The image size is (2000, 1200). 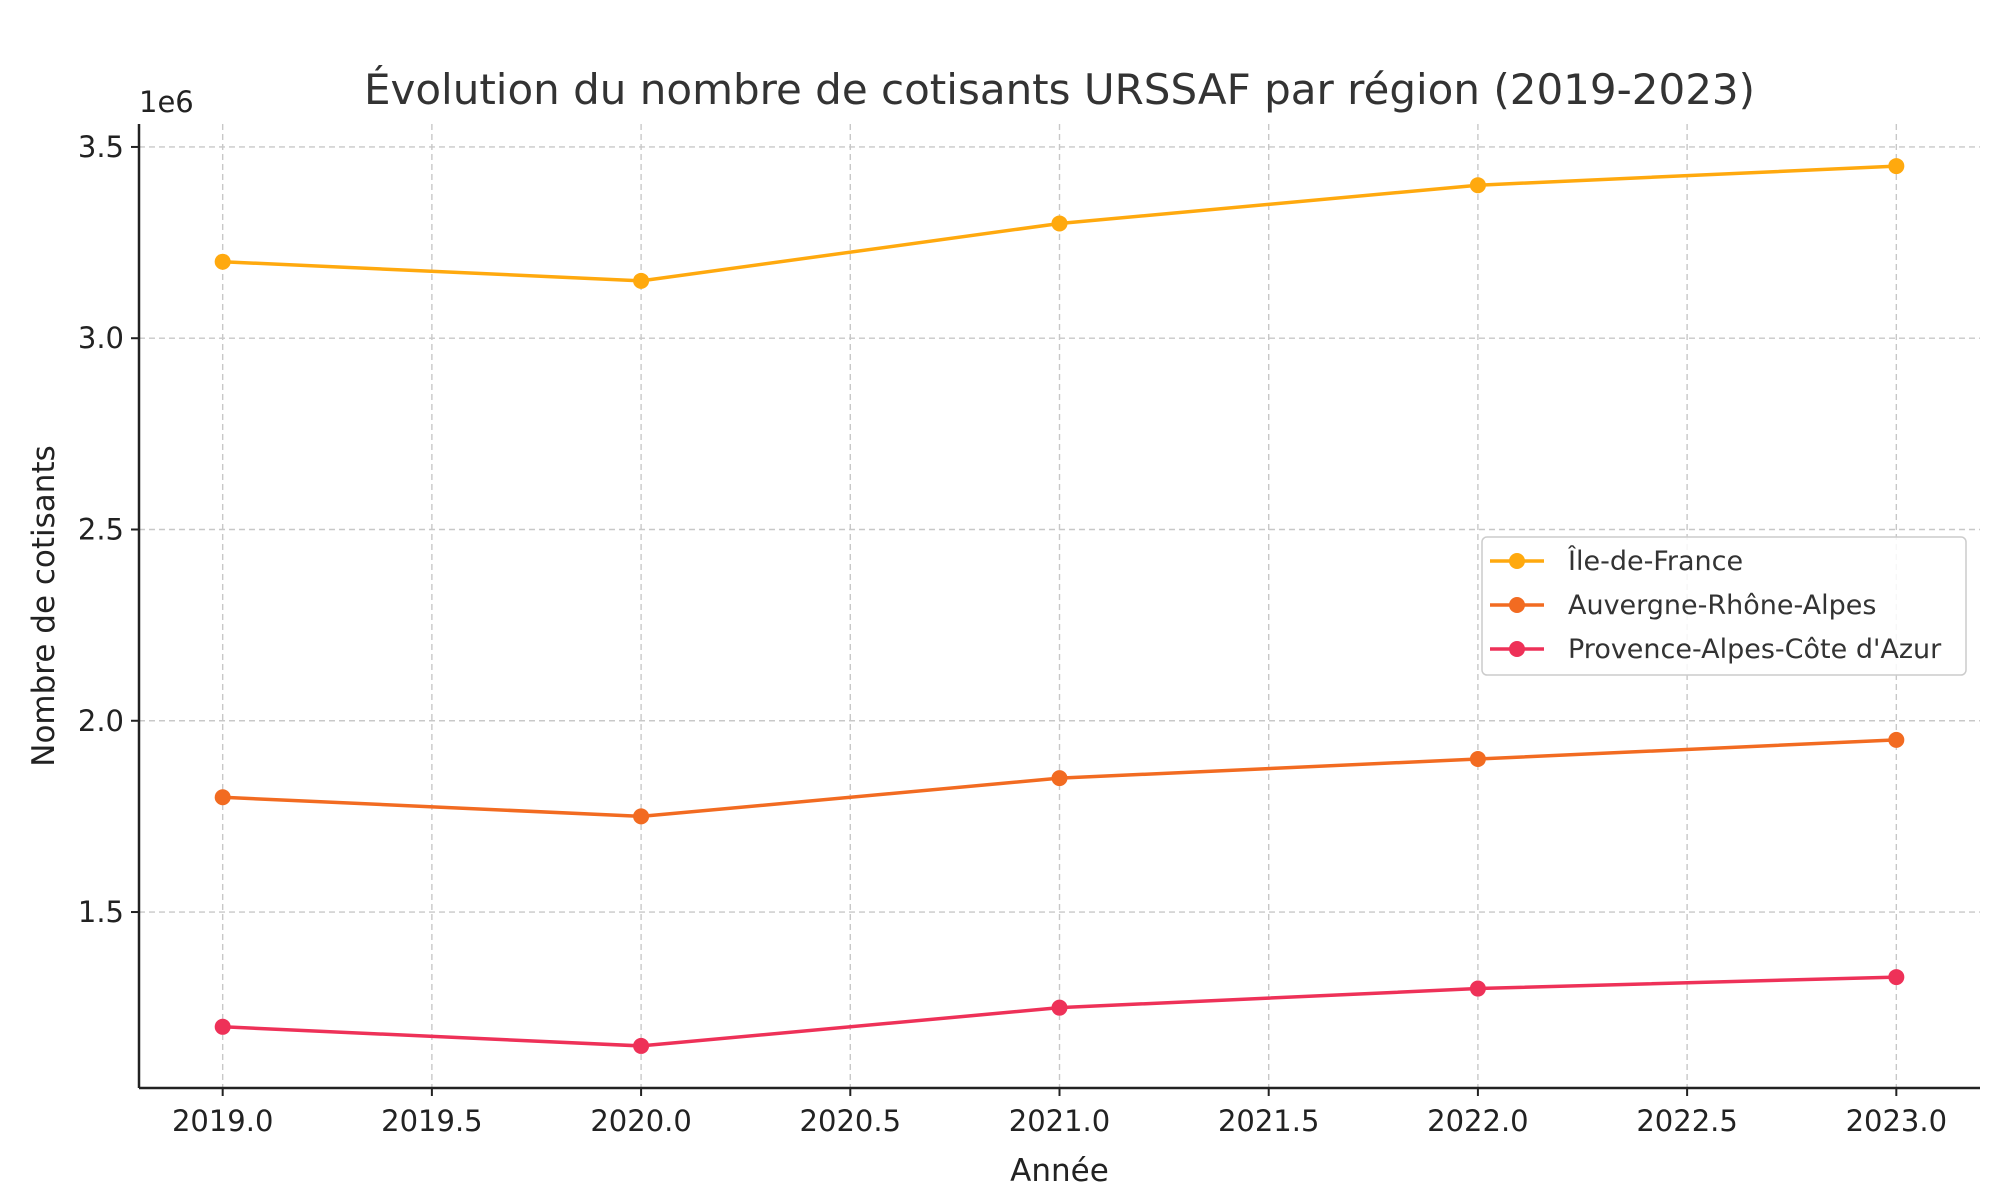 What do you see at coordinates (1059, 1121) in the screenshot?
I see `x-tick-label: 2021.0` at bounding box center [1059, 1121].